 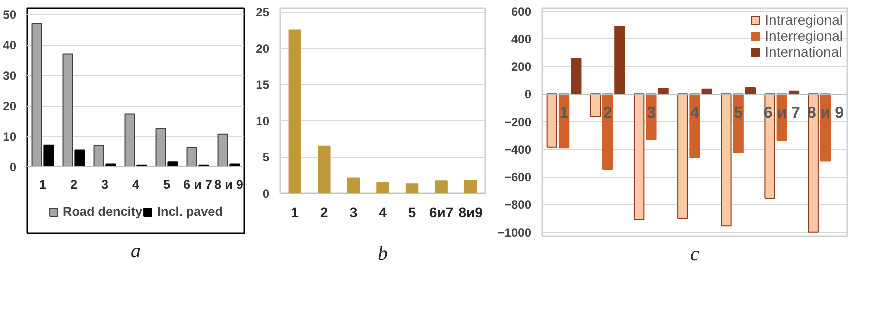 I want to click on x-tick-label: 6и7, so click(x=441, y=212).